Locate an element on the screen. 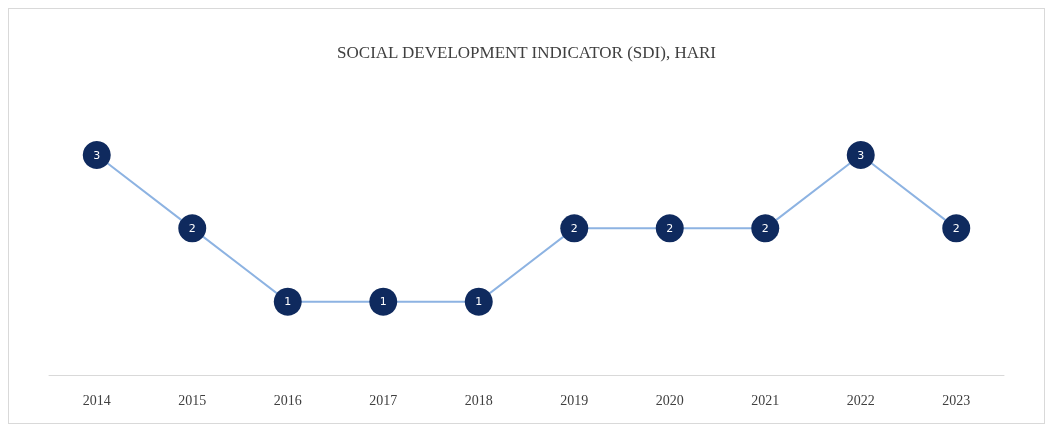  x-tick-label: 2022 is located at coordinates (860, 400).